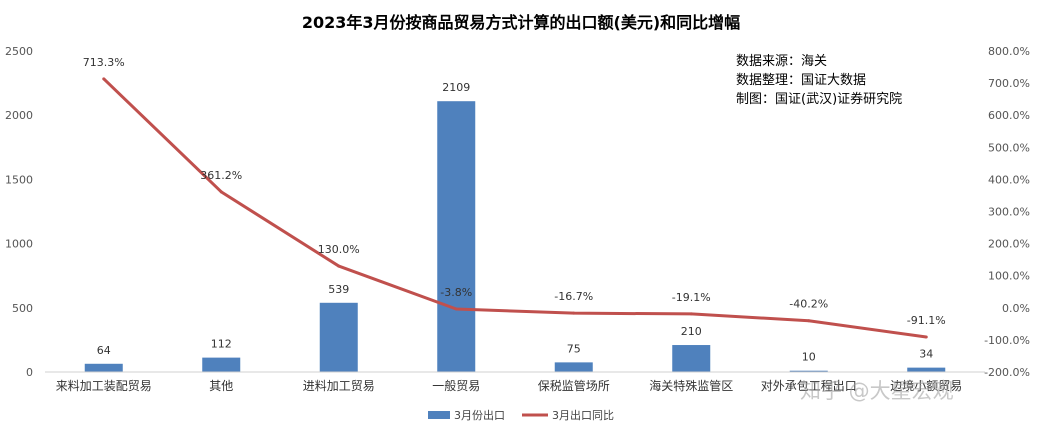 The image size is (1042, 439). What do you see at coordinates (104, 350) in the screenshot?
I see `bar-data-label: 64` at bounding box center [104, 350].